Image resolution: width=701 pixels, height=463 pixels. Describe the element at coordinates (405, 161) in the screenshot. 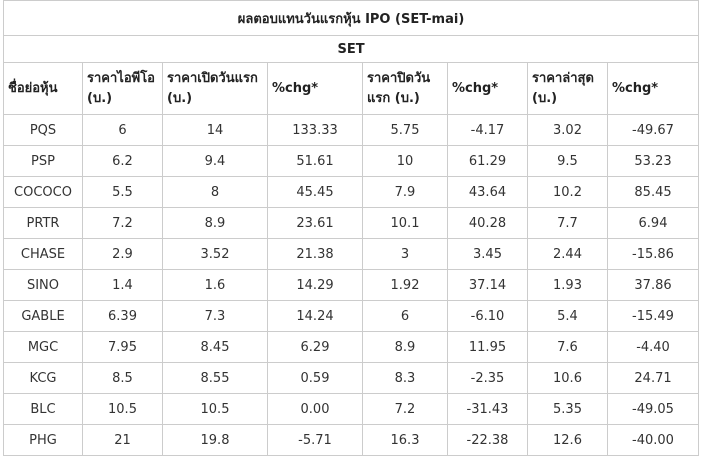

I see `cell: 10` at that location.